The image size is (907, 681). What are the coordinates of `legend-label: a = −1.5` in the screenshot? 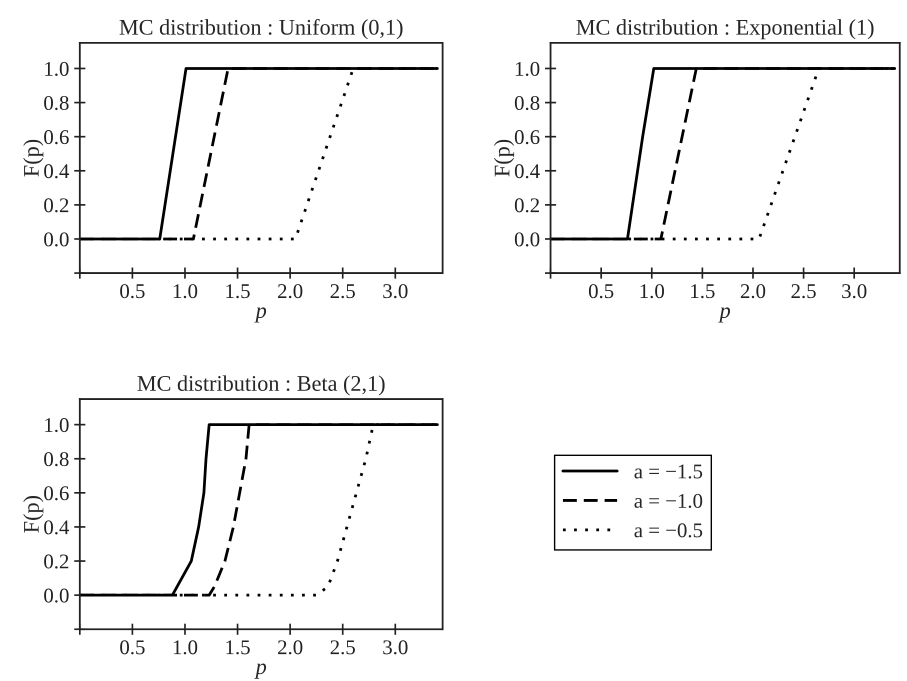 It's located at (668, 471).